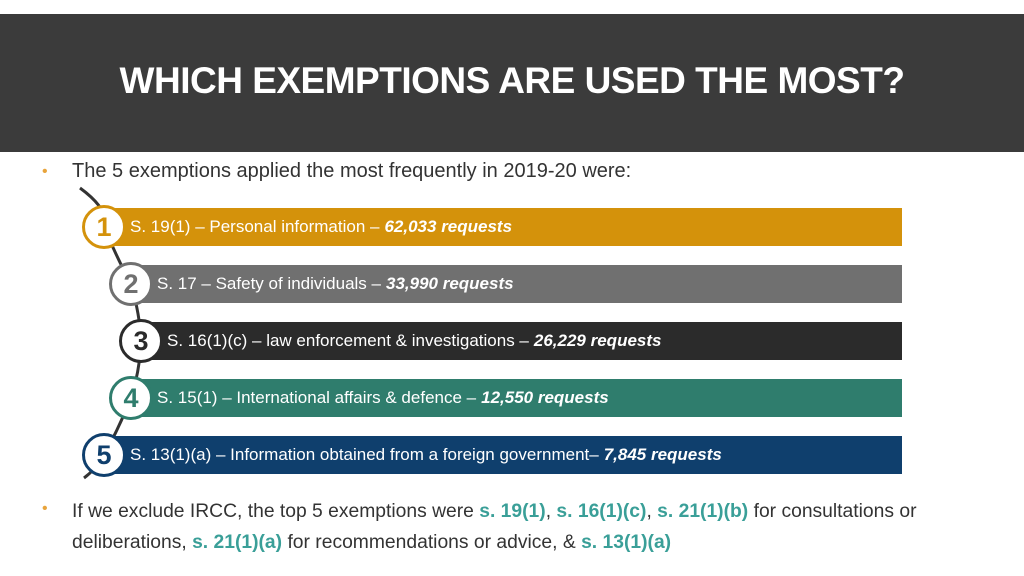  I want to click on item-count: 33,990 requests, so click(449, 283).